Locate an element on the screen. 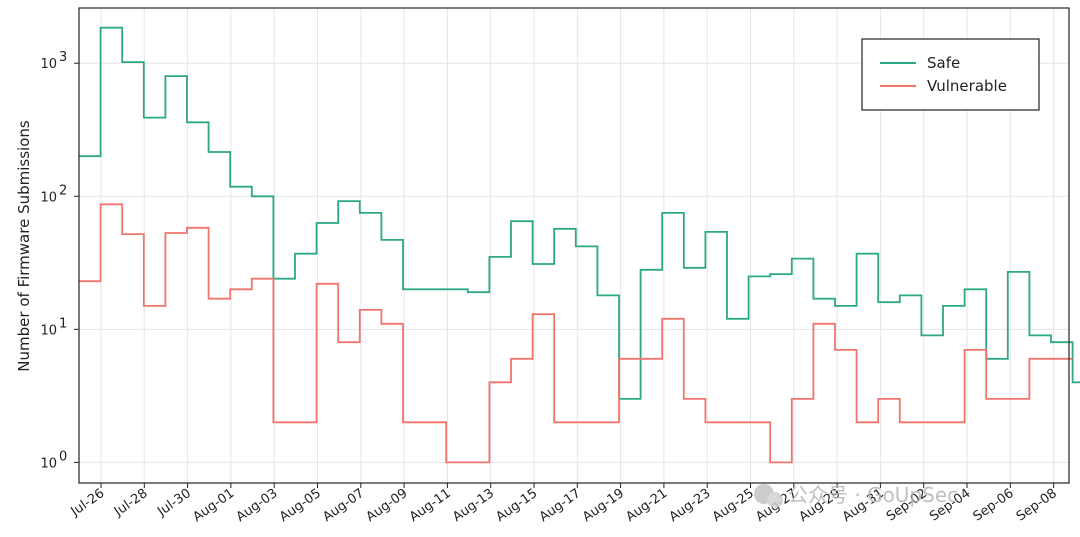  x-tick-label: Jul-28 is located at coordinates (131, 503).